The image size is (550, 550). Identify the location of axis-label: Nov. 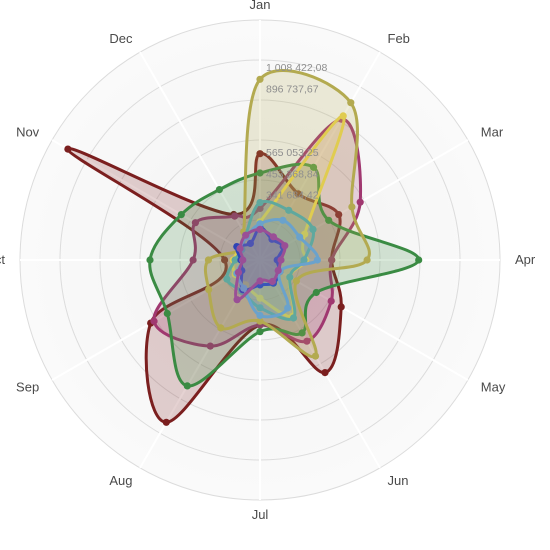
(28, 132).